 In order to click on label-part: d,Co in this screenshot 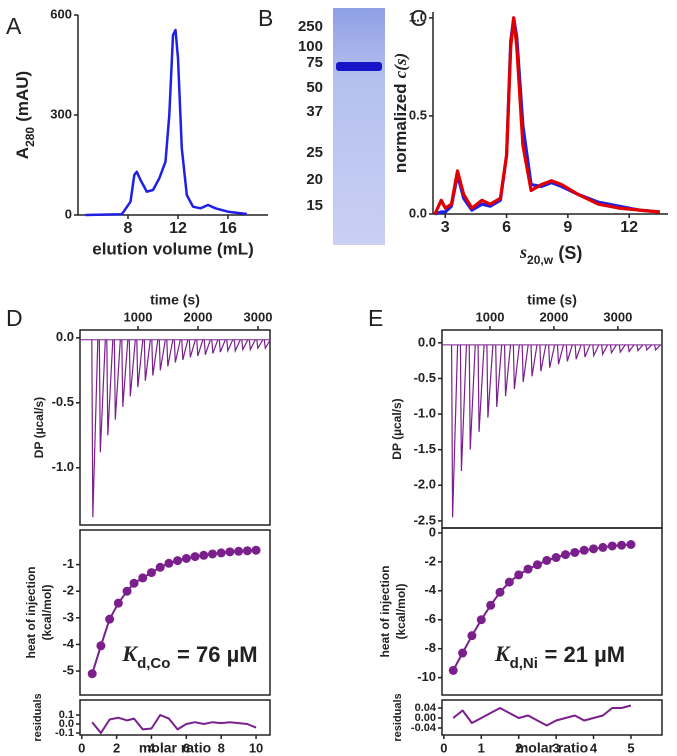, I will do `click(153, 663)`.